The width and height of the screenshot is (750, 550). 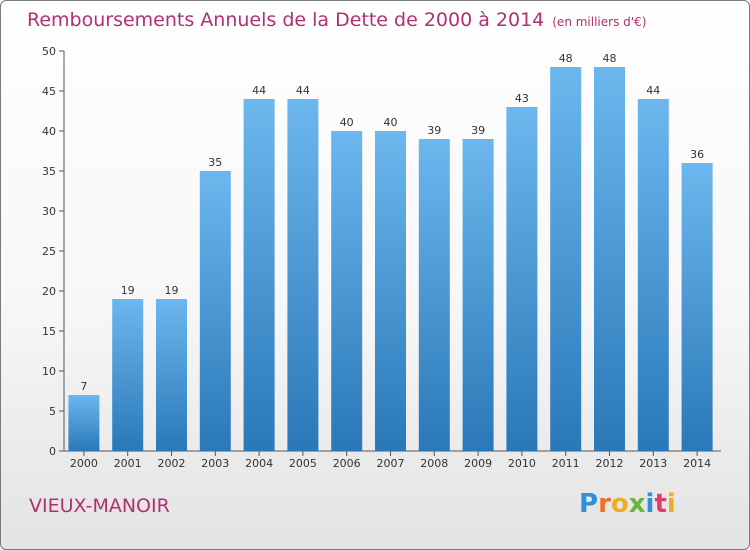 I want to click on y-tick-label: 5, so click(x=52, y=411).